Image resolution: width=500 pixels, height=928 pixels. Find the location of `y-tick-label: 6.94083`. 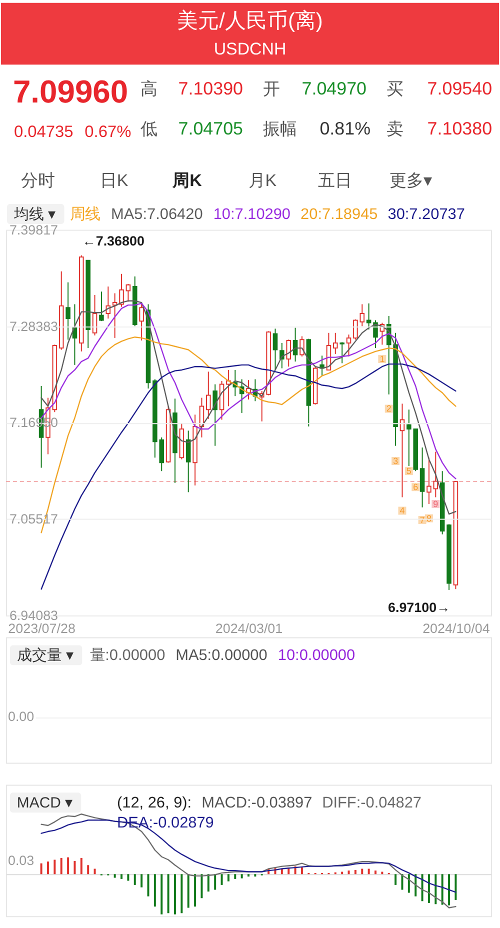

y-tick-label: 6.94083 is located at coordinates (33, 615).